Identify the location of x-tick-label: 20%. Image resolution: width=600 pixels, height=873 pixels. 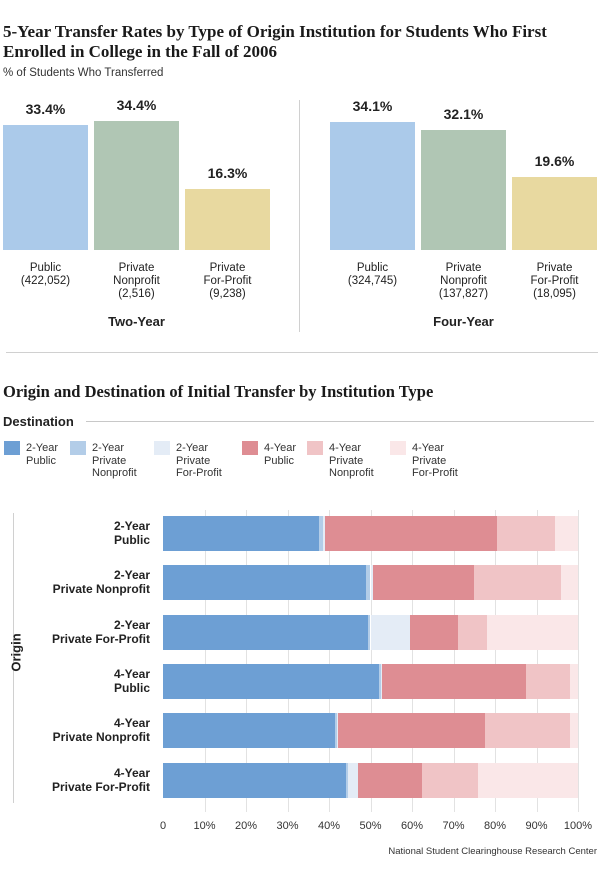
(246, 826).